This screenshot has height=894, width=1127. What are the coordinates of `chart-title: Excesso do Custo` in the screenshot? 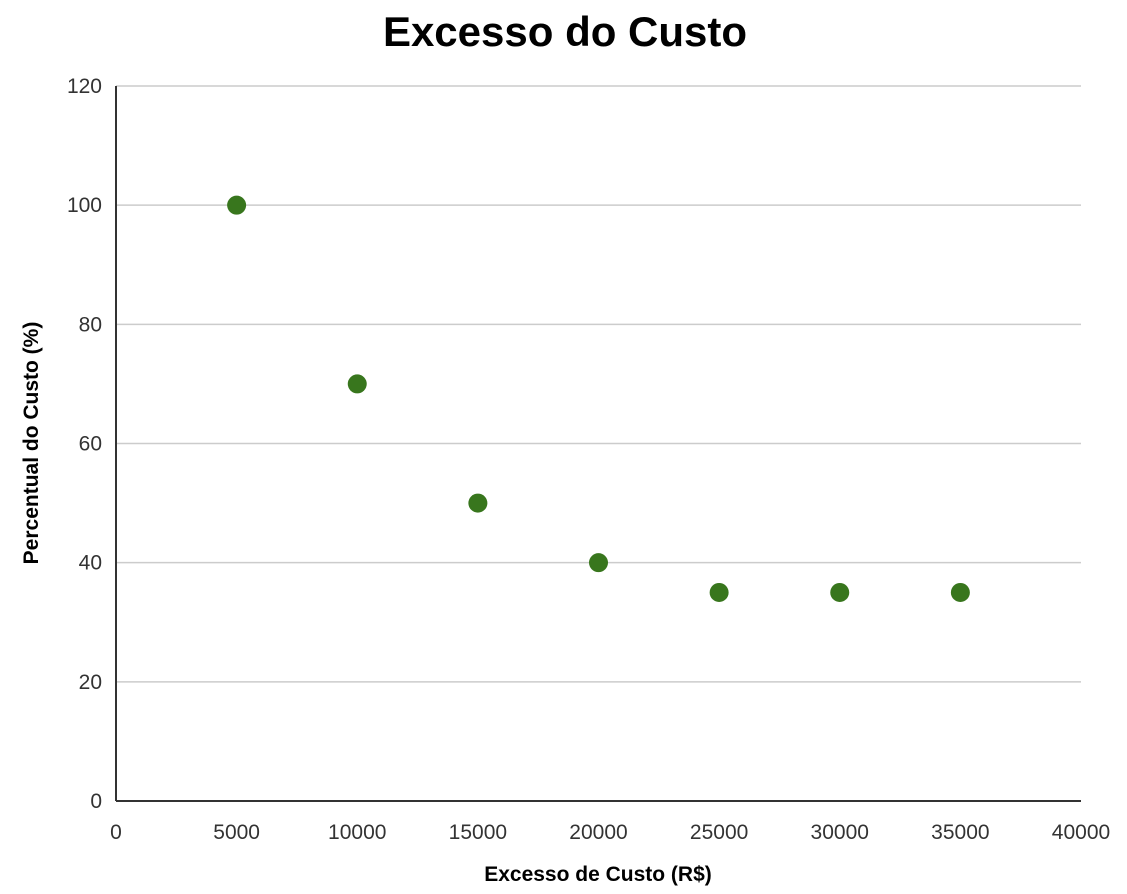 It's located at (565, 31).